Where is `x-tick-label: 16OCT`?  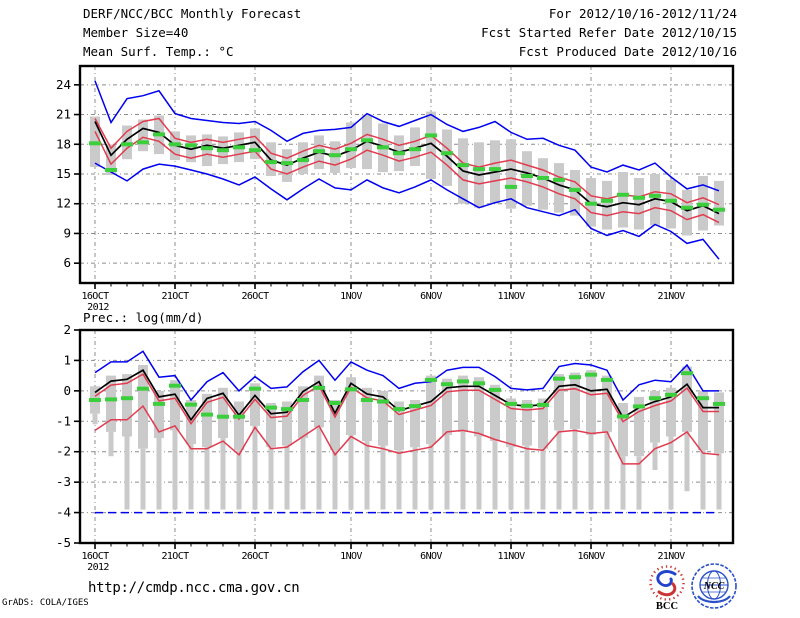 x-tick-label: 16OCT is located at coordinates (95, 296).